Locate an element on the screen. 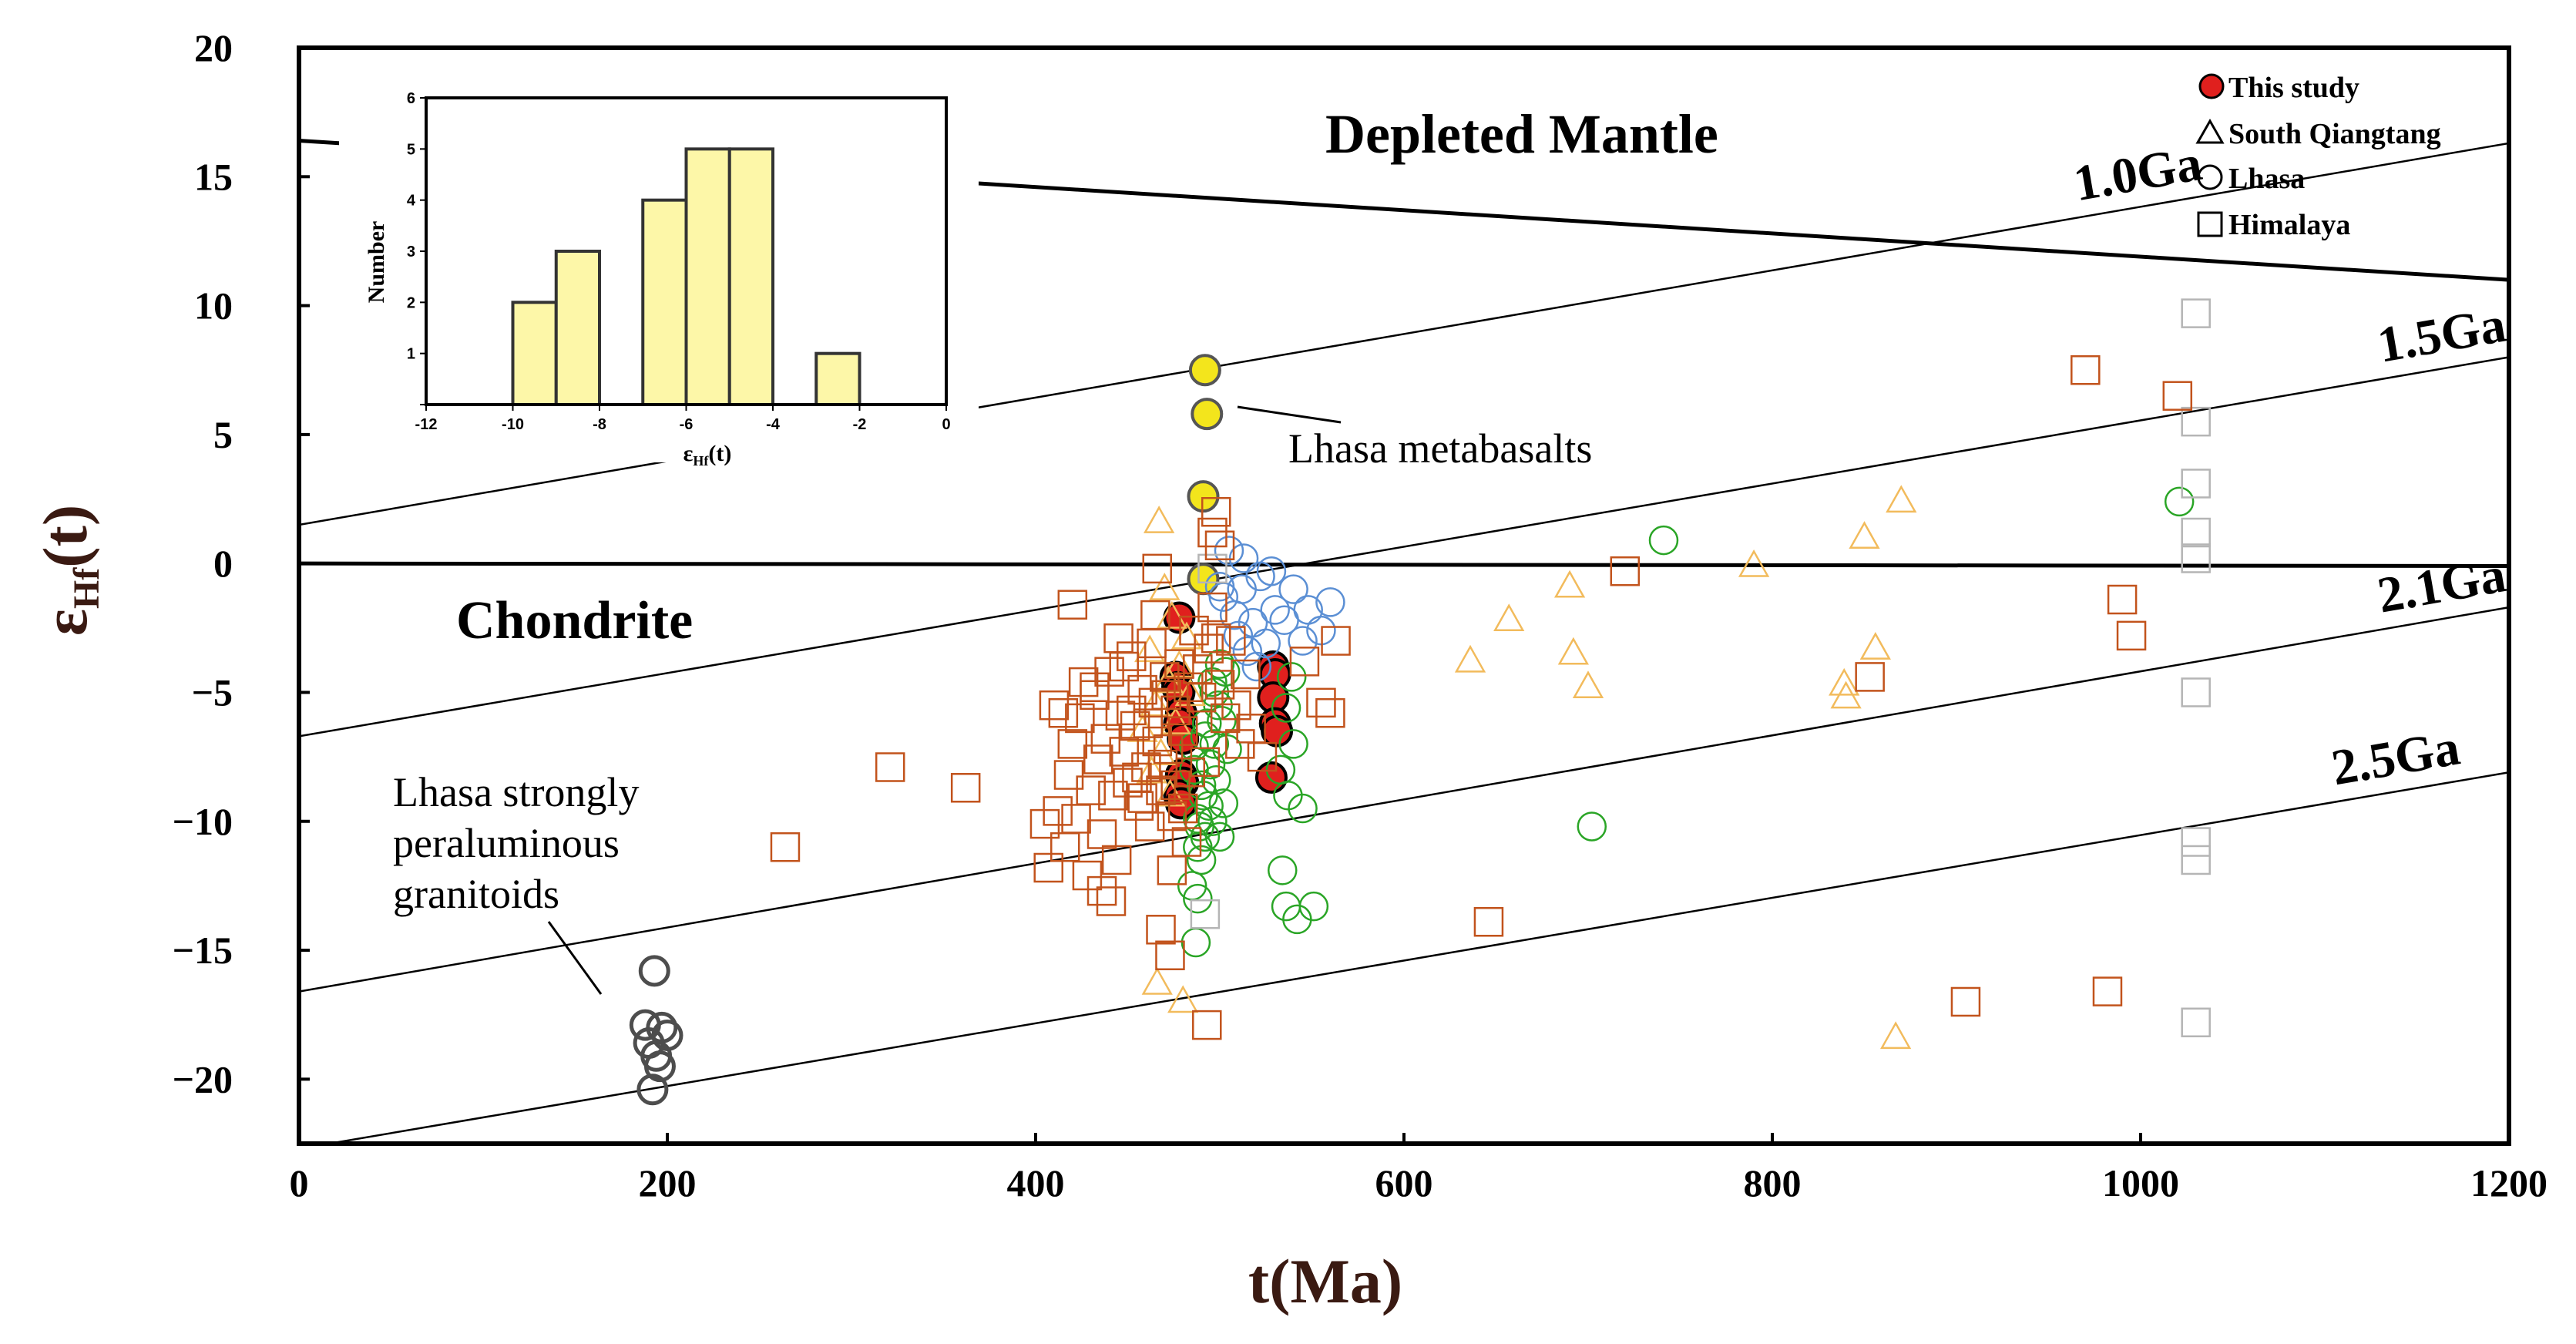  x-tick-label-1200: 1200 is located at coordinates (2508, 1183).